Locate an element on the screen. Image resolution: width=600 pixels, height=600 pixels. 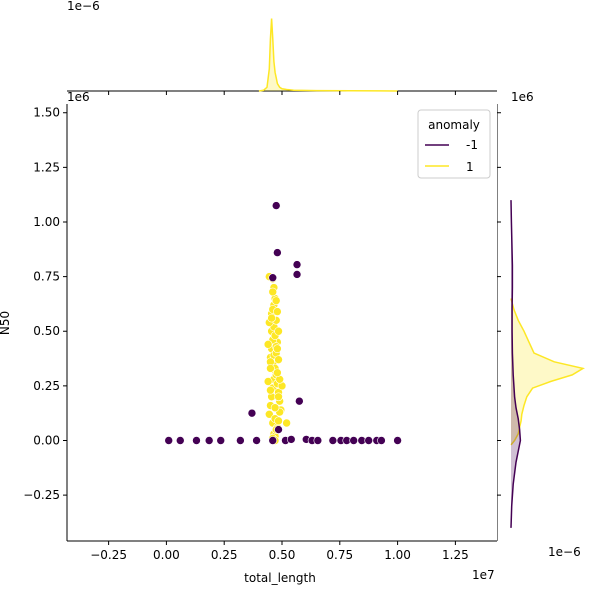
top-marginal-ticks is located at coordinates (282, 93).